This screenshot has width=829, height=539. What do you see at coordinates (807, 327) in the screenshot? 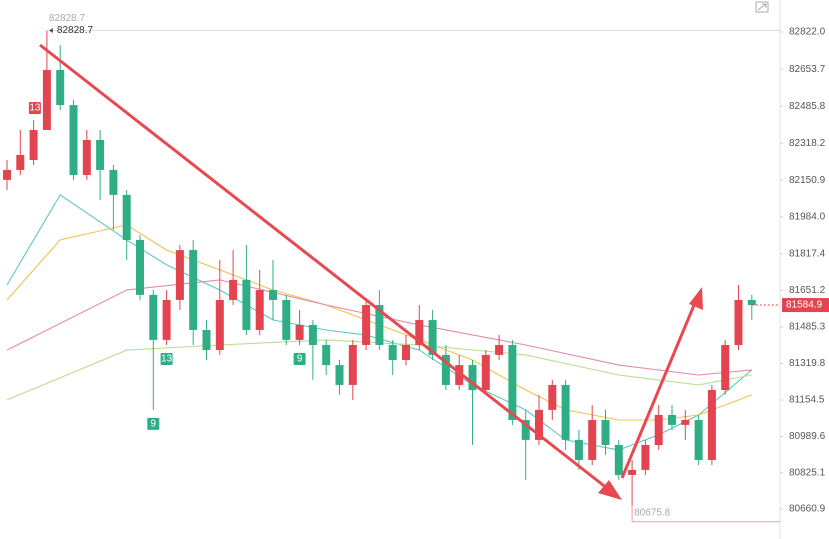
I see `y-tick-label: 81485.3` at bounding box center [807, 327].